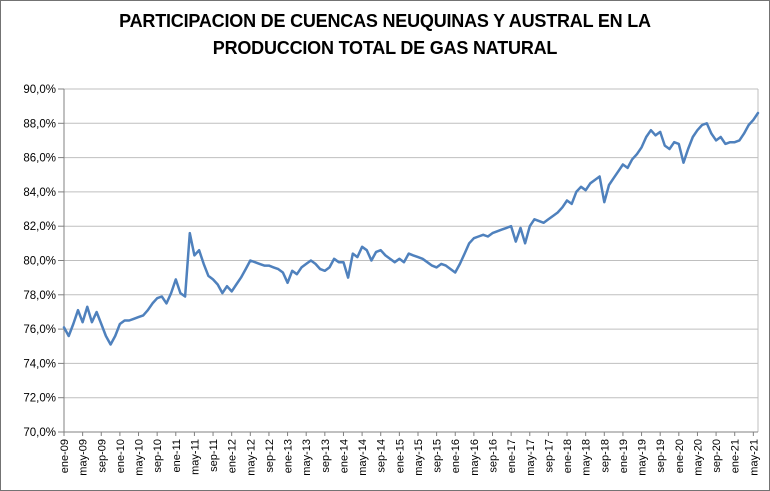 The width and height of the screenshot is (770, 491). I want to click on x-tick-label: sep-10, so click(158, 456).